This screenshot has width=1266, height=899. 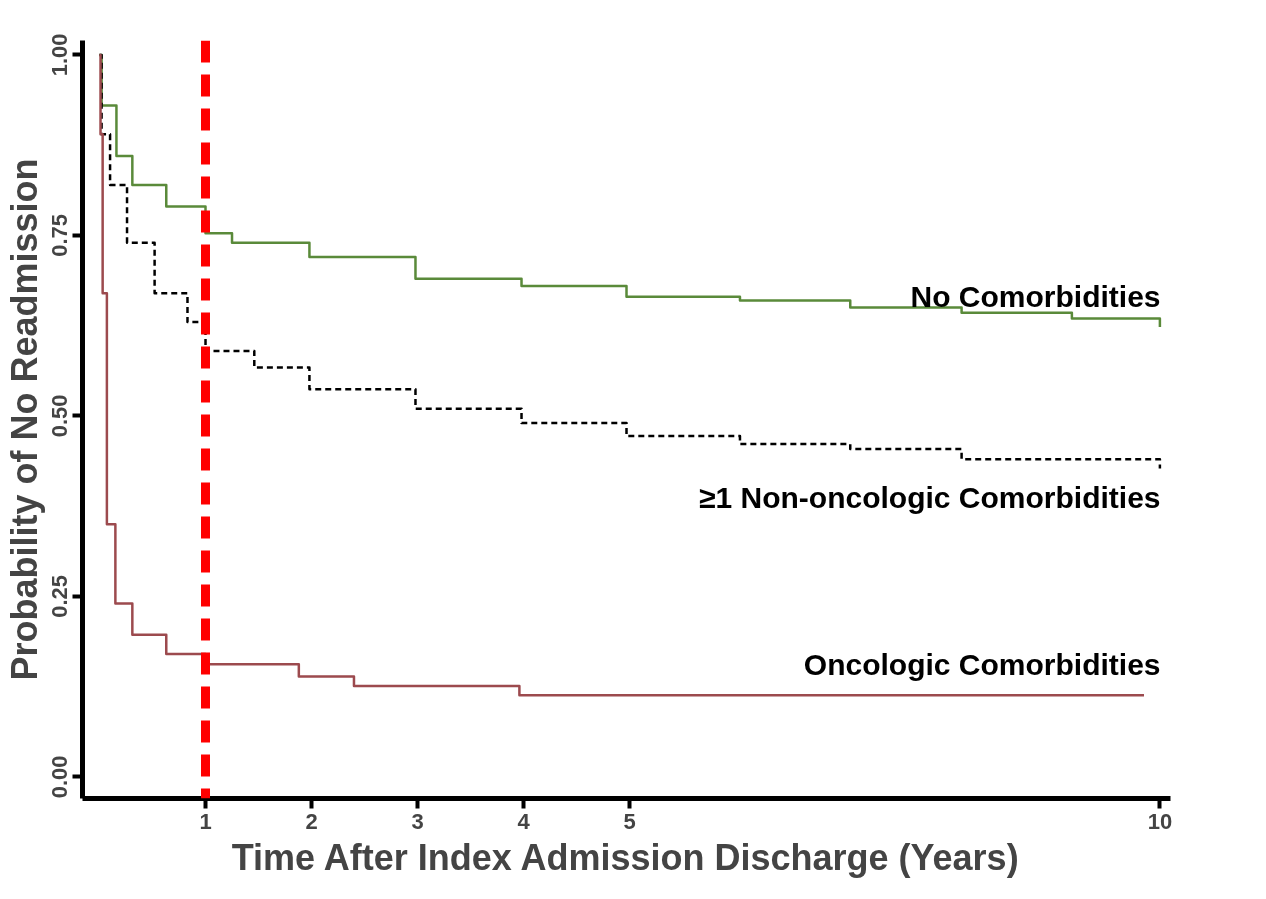 I want to click on y-tick-label: 0.50, so click(x=60, y=416).